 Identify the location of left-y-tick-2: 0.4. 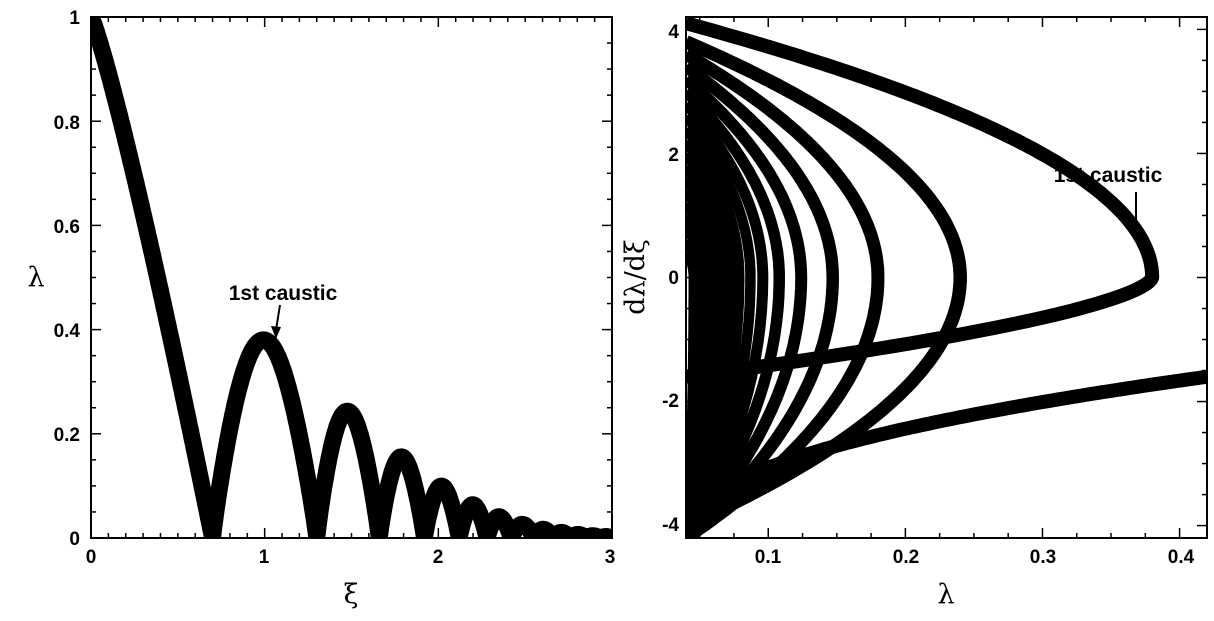
(67, 331).